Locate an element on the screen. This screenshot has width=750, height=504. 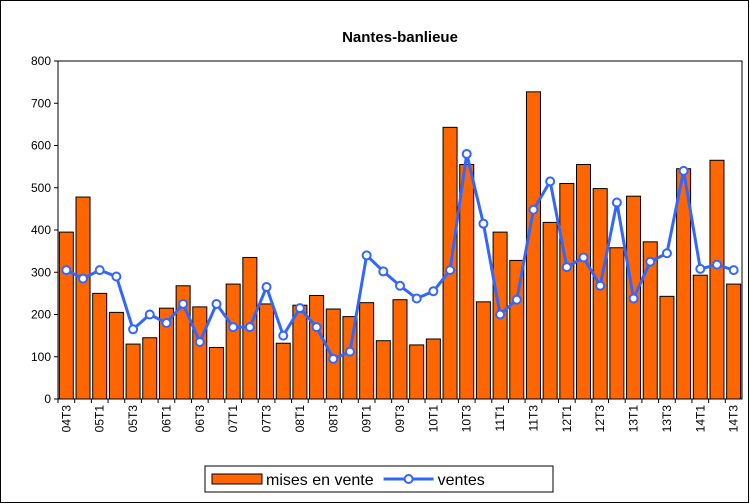
y-tick-label: 800 is located at coordinates (41, 61).